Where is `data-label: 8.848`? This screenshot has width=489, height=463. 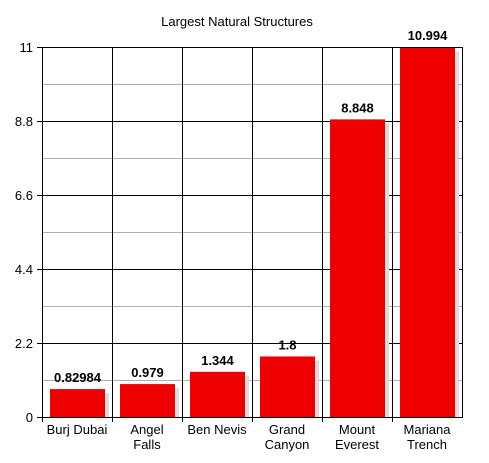 data-label: 8.848 is located at coordinates (357, 107).